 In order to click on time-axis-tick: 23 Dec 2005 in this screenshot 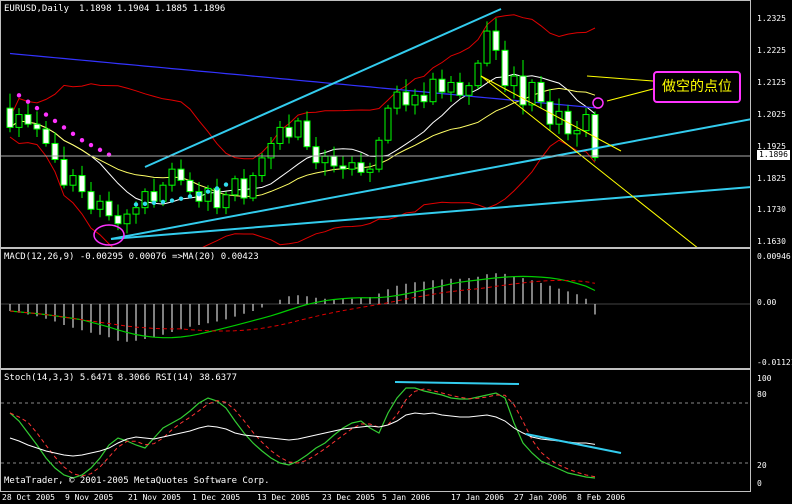, I will do `click(348, 497)`.